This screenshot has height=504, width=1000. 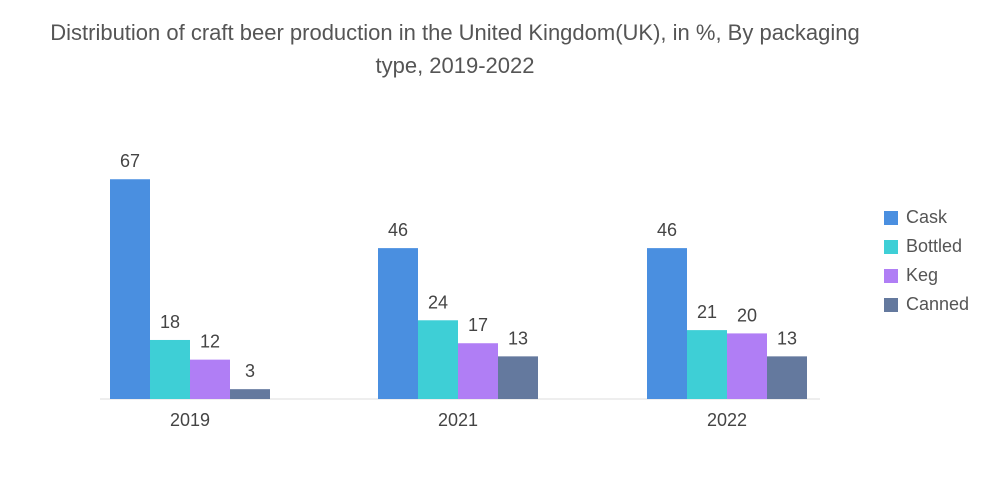 What do you see at coordinates (170, 369) in the screenshot?
I see `bar-bottled-2019` at bounding box center [170, 369].